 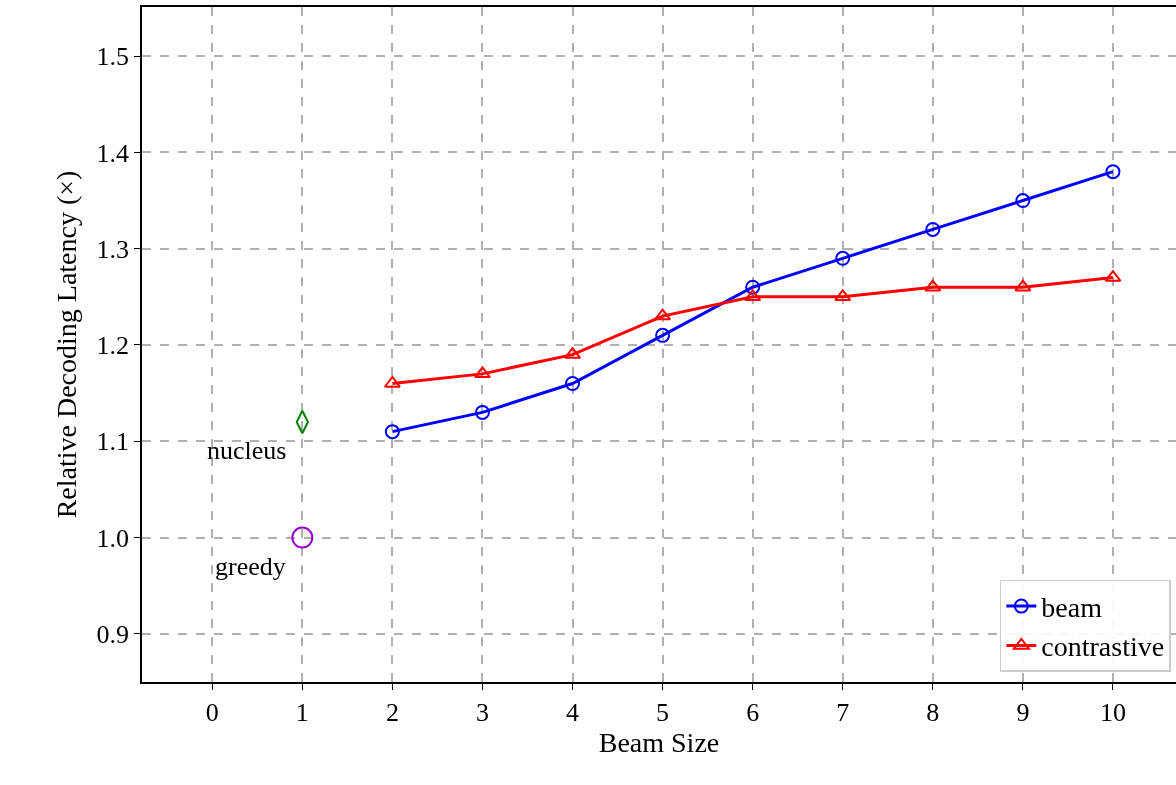 I want to click on y-tick-label: 1.5, so click(x=113, y=57).